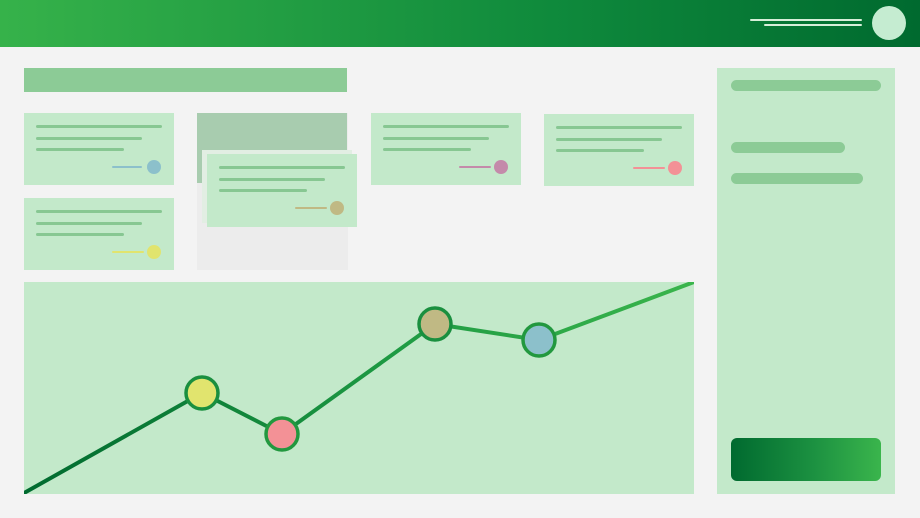 The image size is (920, 518). Describe the element at coordinates (806, 459) in the screenshot. I see `sidebar-action-button` at that location.